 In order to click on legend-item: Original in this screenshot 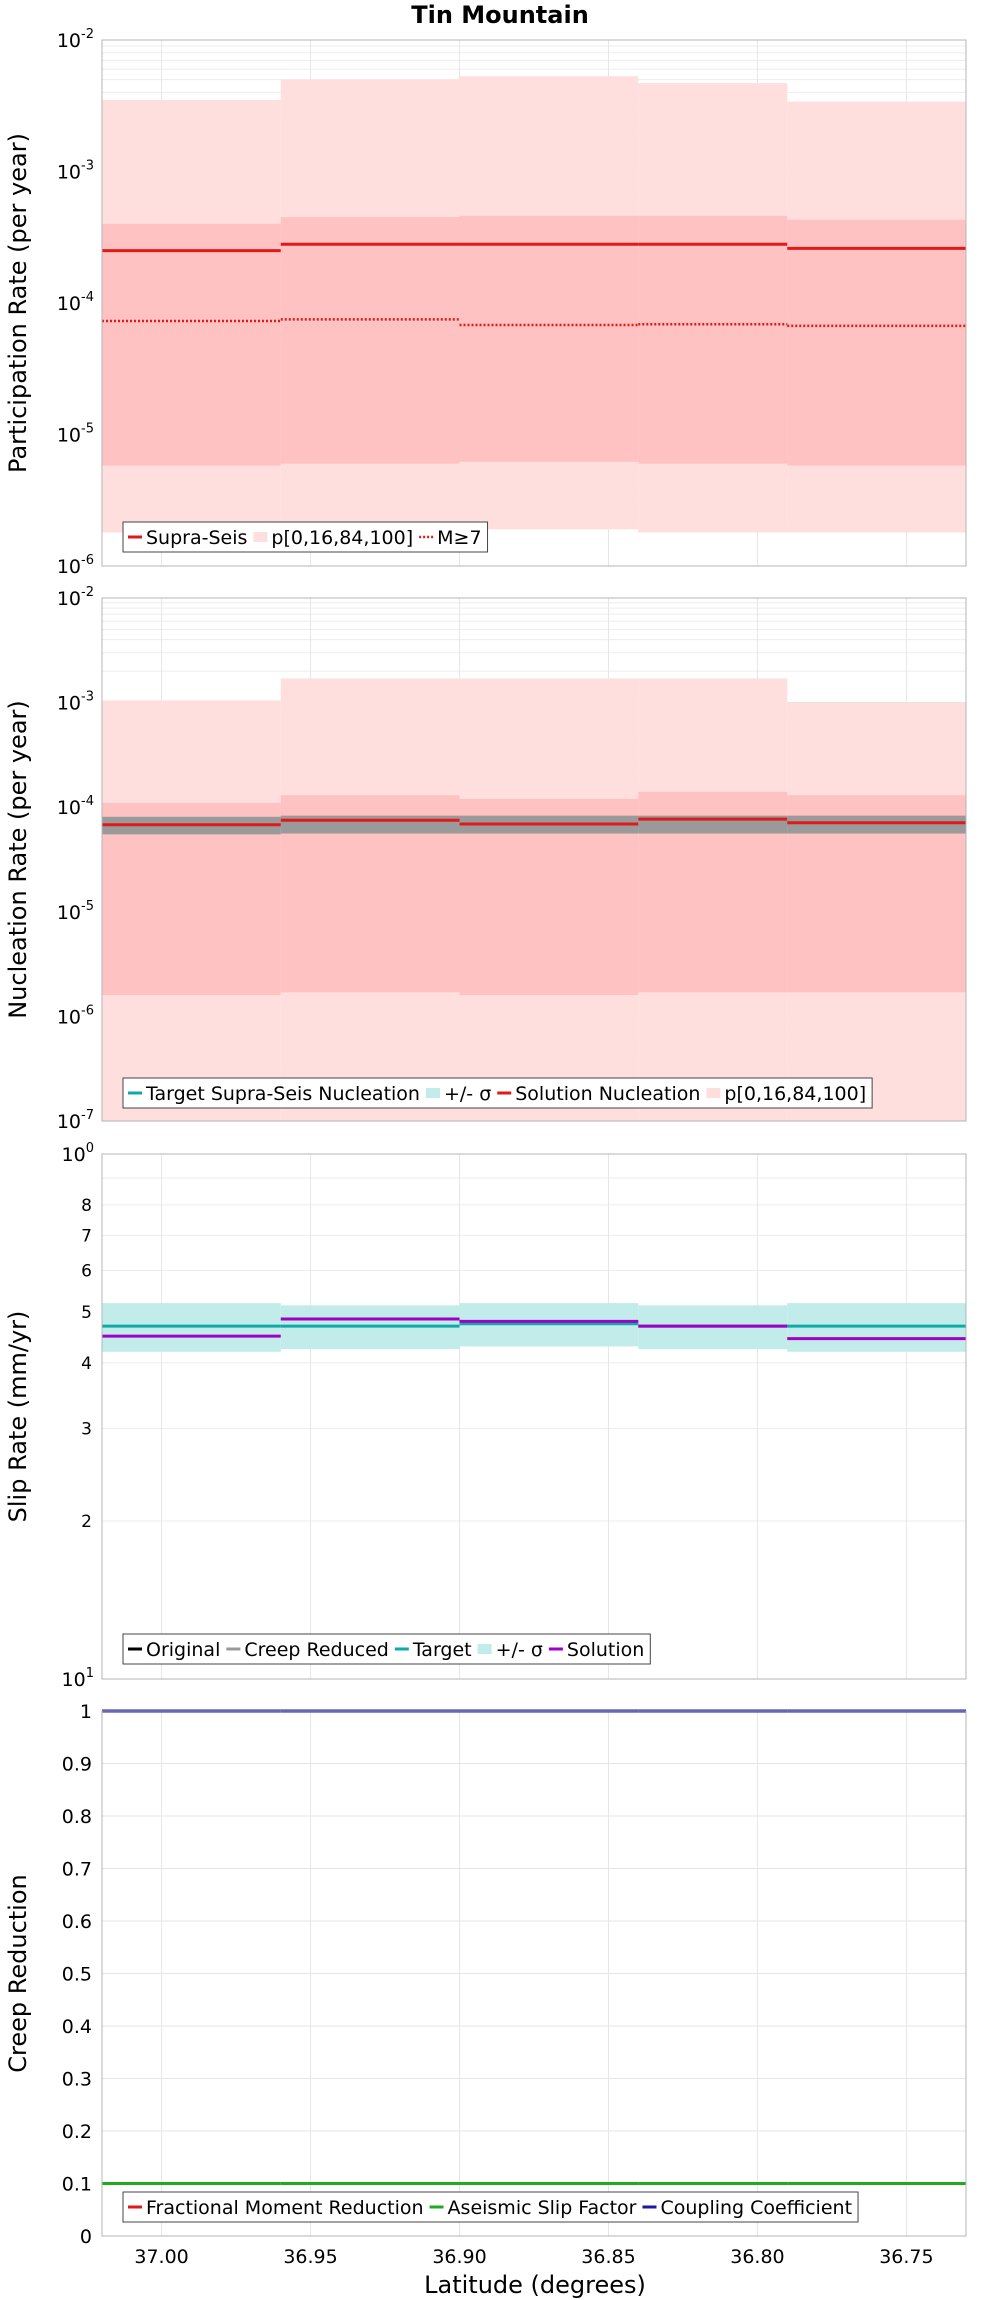, I will do `click(174, 1650)`.